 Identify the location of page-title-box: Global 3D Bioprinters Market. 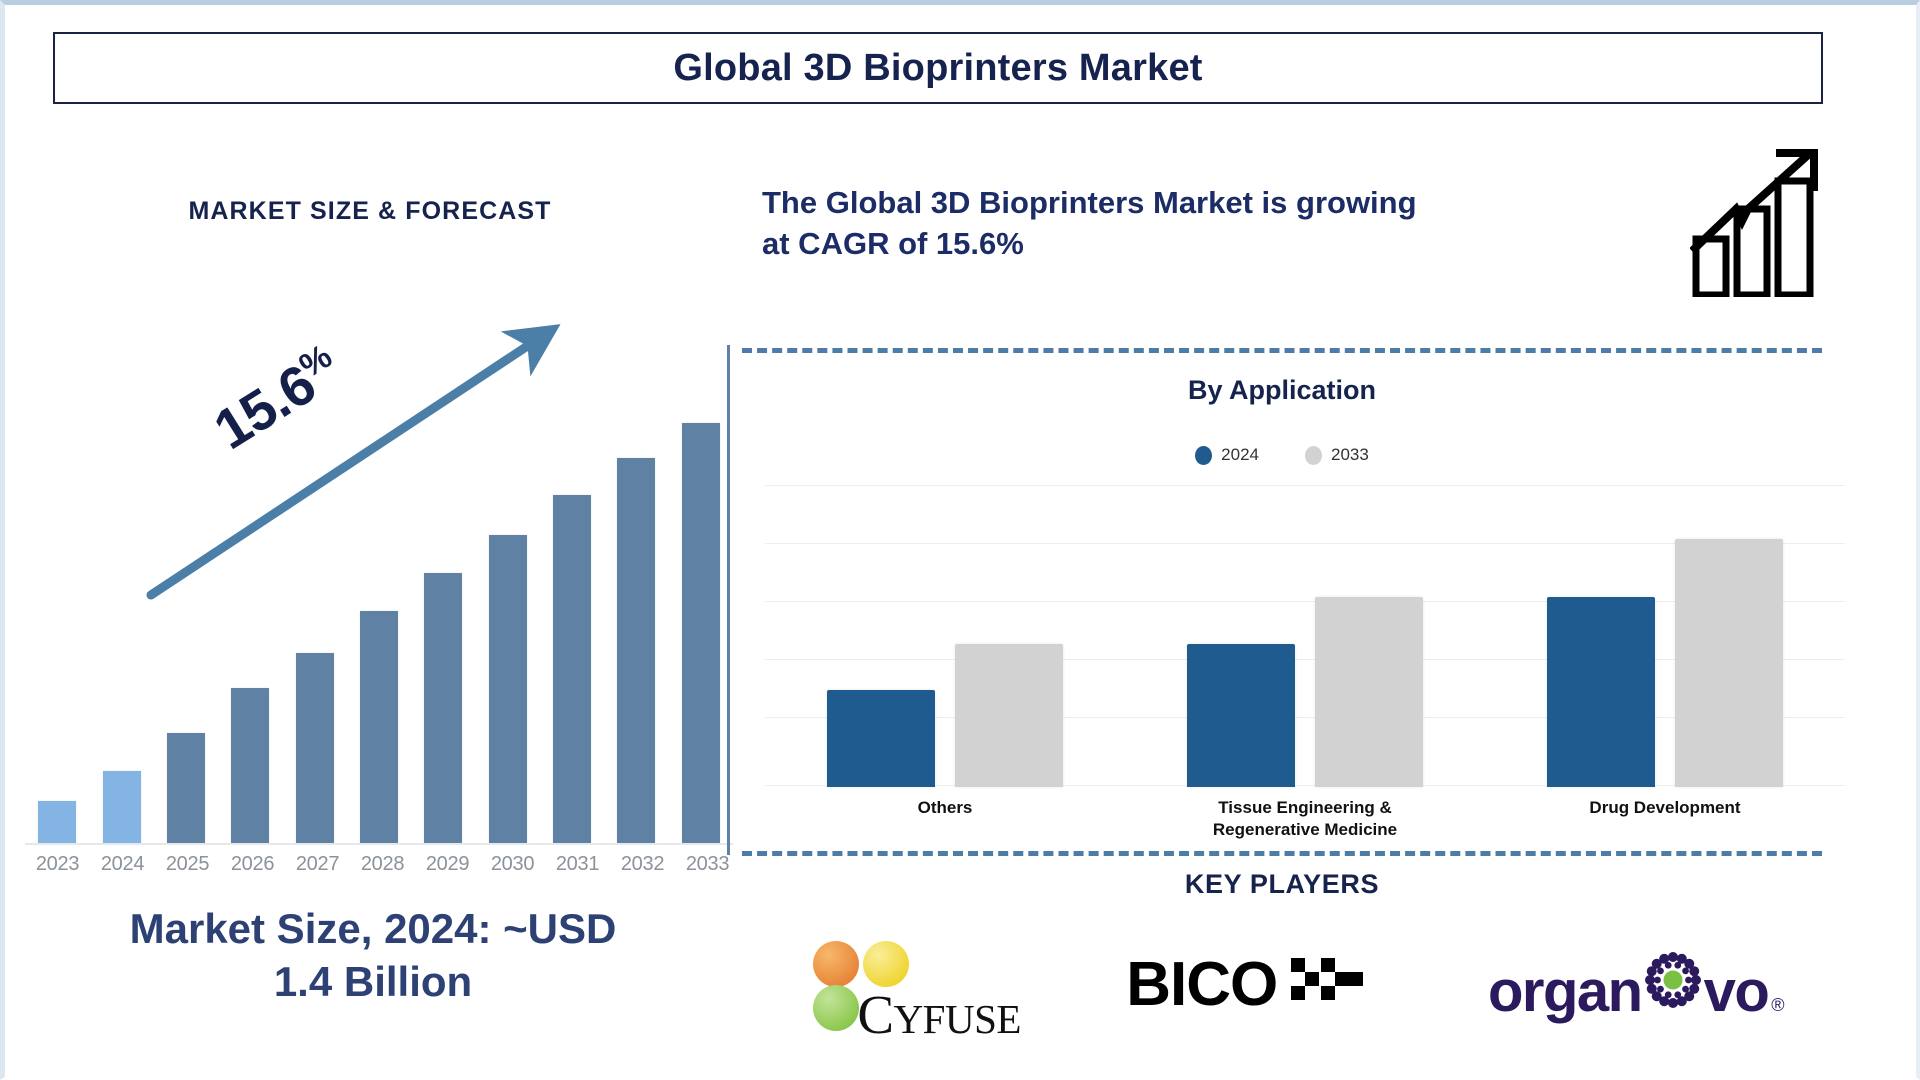
(938, 68).